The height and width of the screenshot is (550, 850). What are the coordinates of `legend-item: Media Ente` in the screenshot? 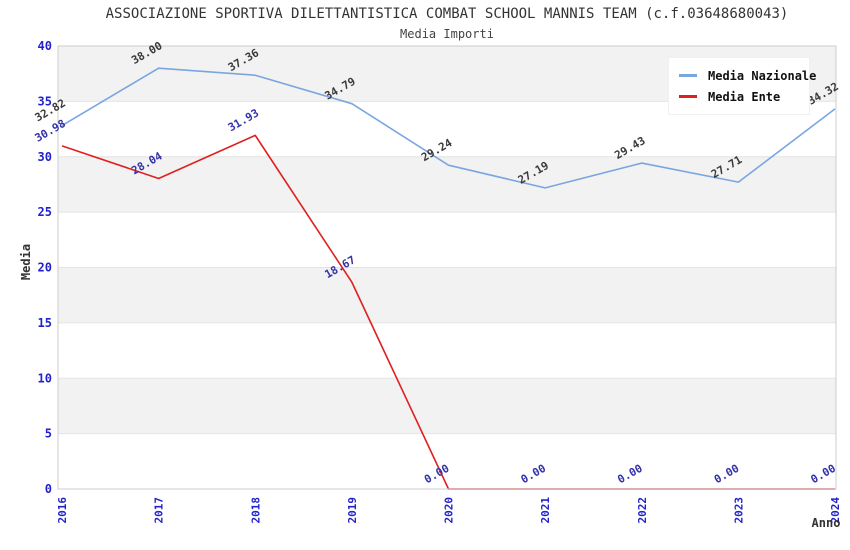 It's located at (740, 96).